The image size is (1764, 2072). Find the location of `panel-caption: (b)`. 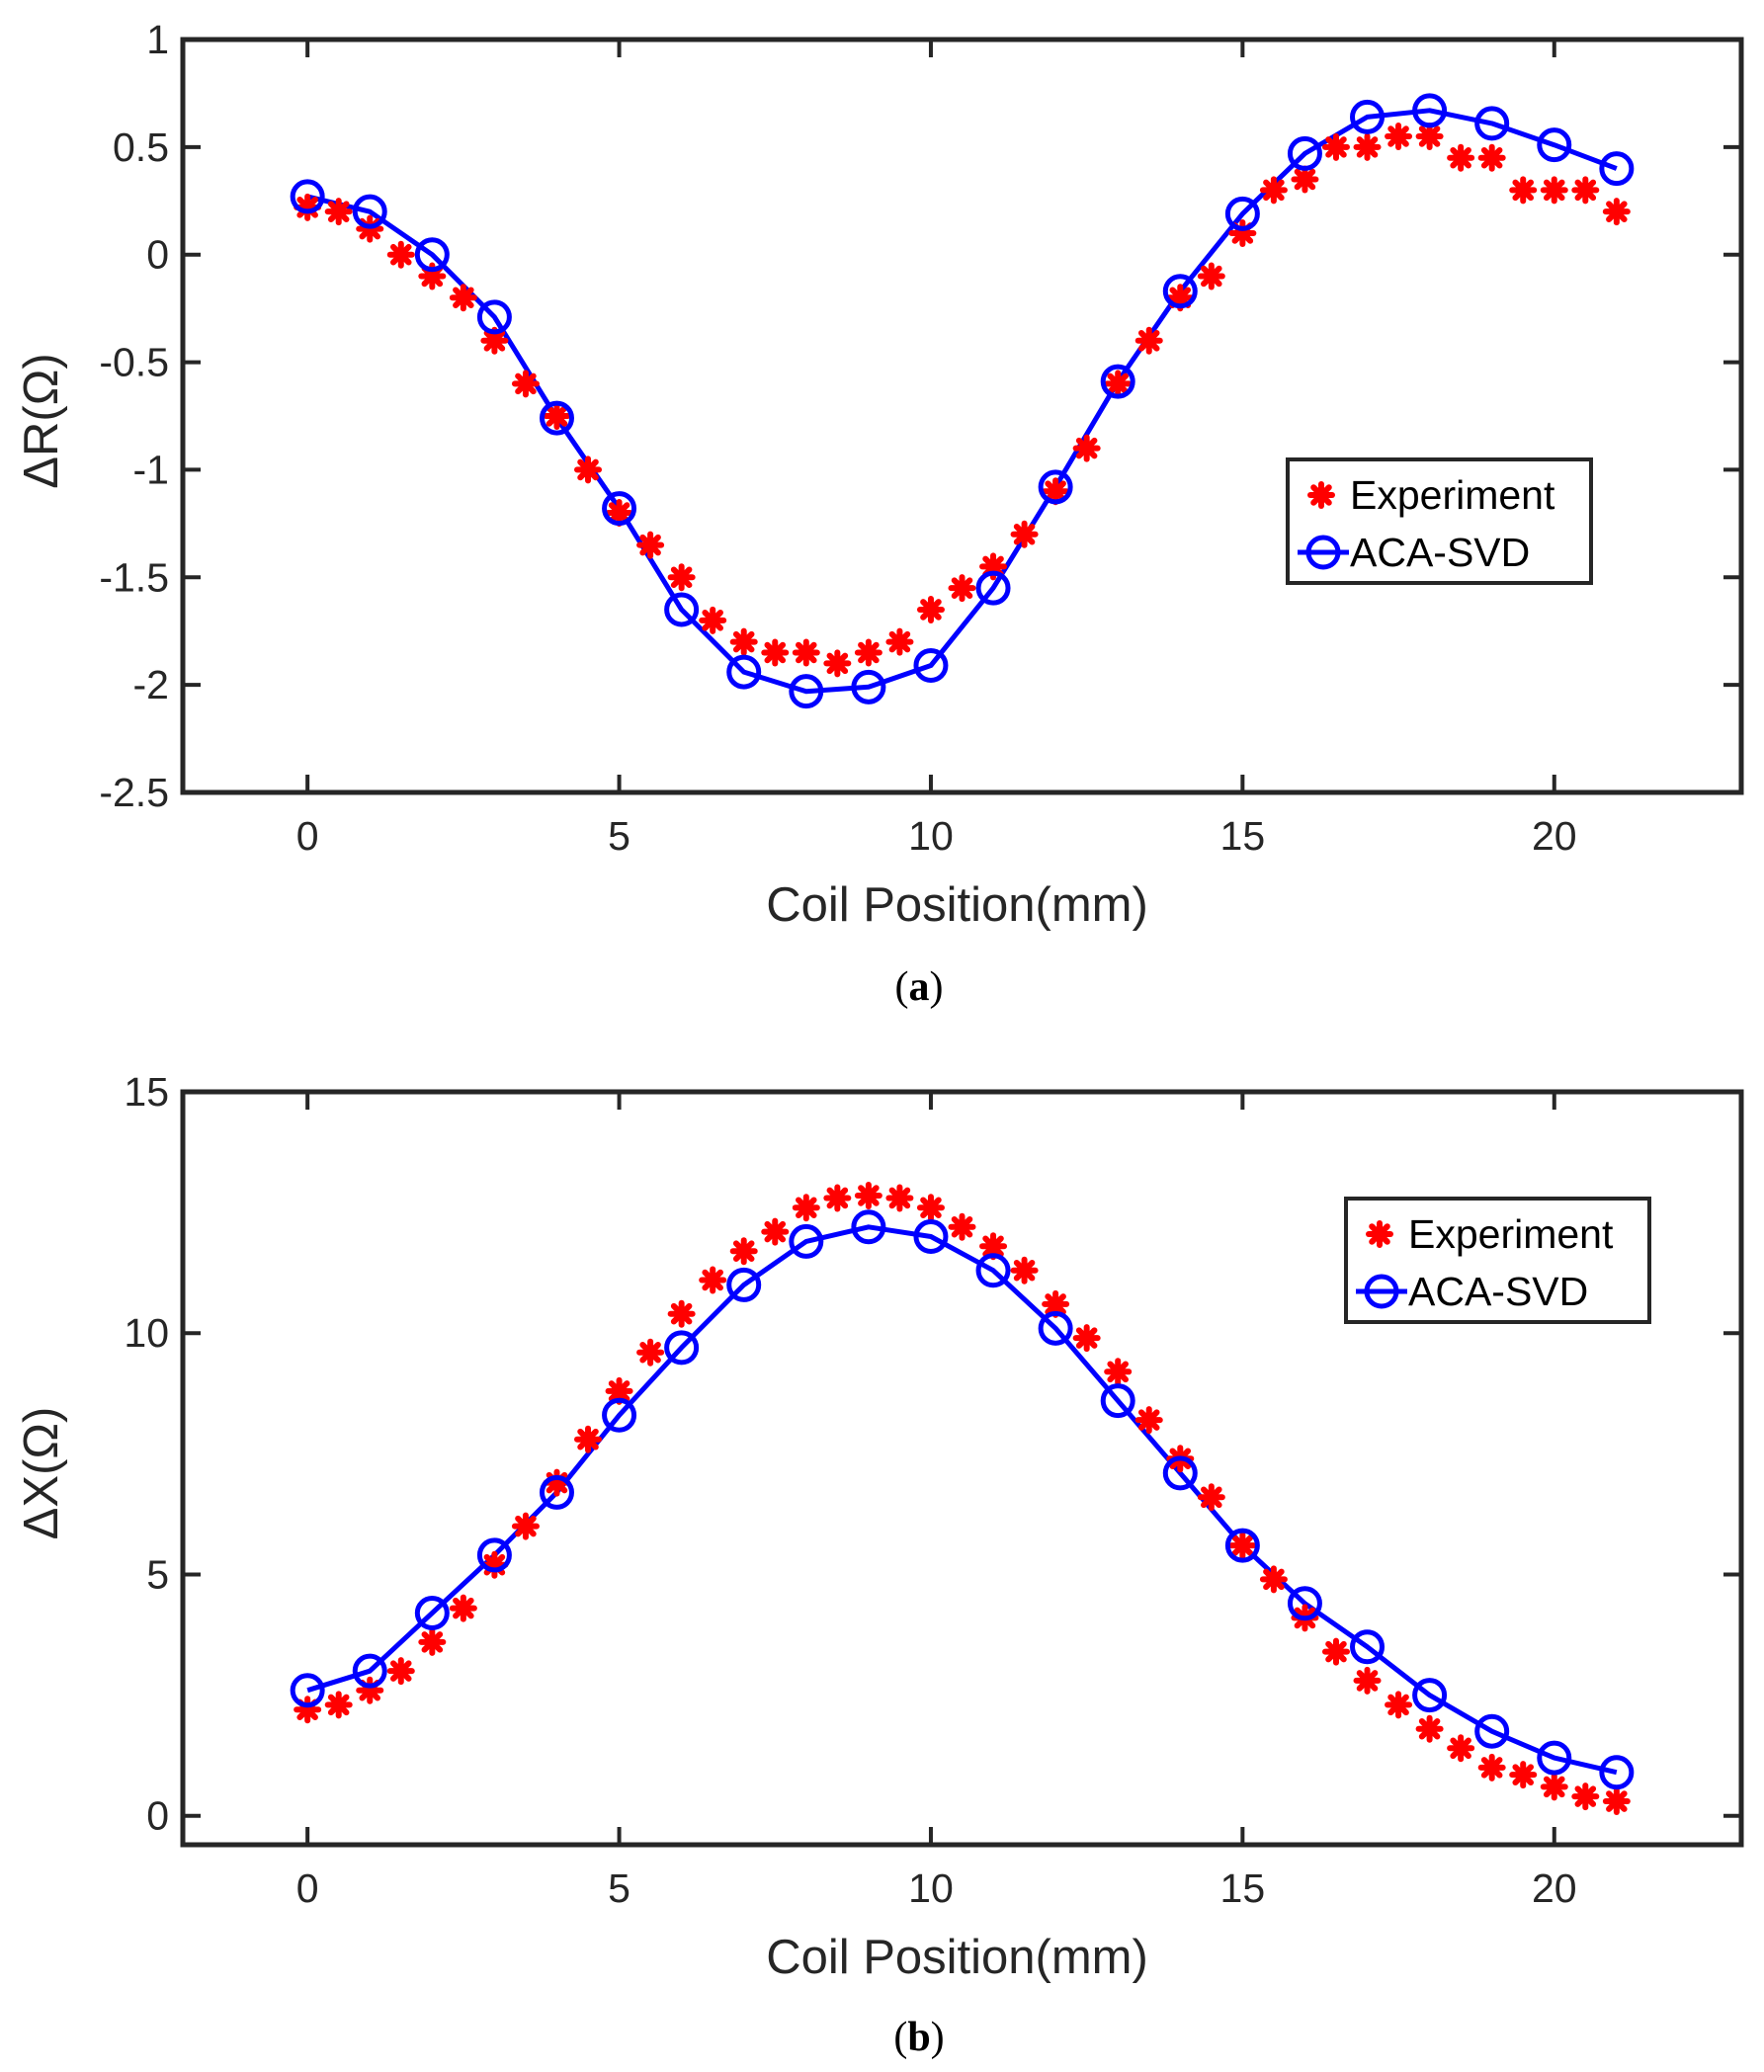

panel-caption: (b) is located at coordinates (918, 2038).